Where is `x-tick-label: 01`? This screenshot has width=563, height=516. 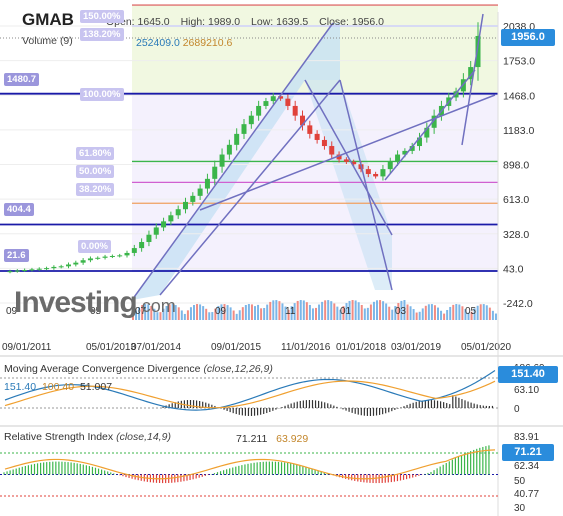 x-tick-label: 01 is located at coordinates (346, 311).